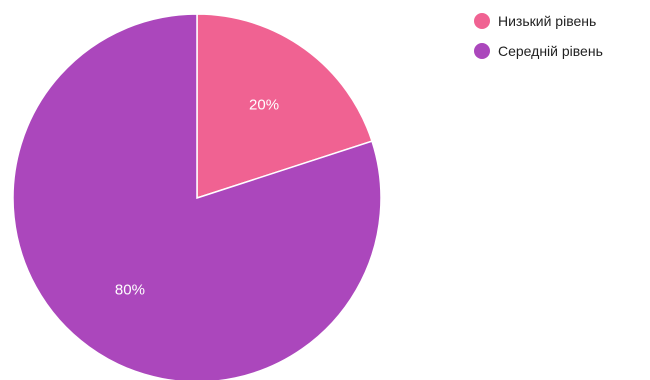 The height and width of the screenshot is (380, 650). Describe the element at coordinates (264, 105) in the screenshot. I see `slice-label-low: 20%` at that location.